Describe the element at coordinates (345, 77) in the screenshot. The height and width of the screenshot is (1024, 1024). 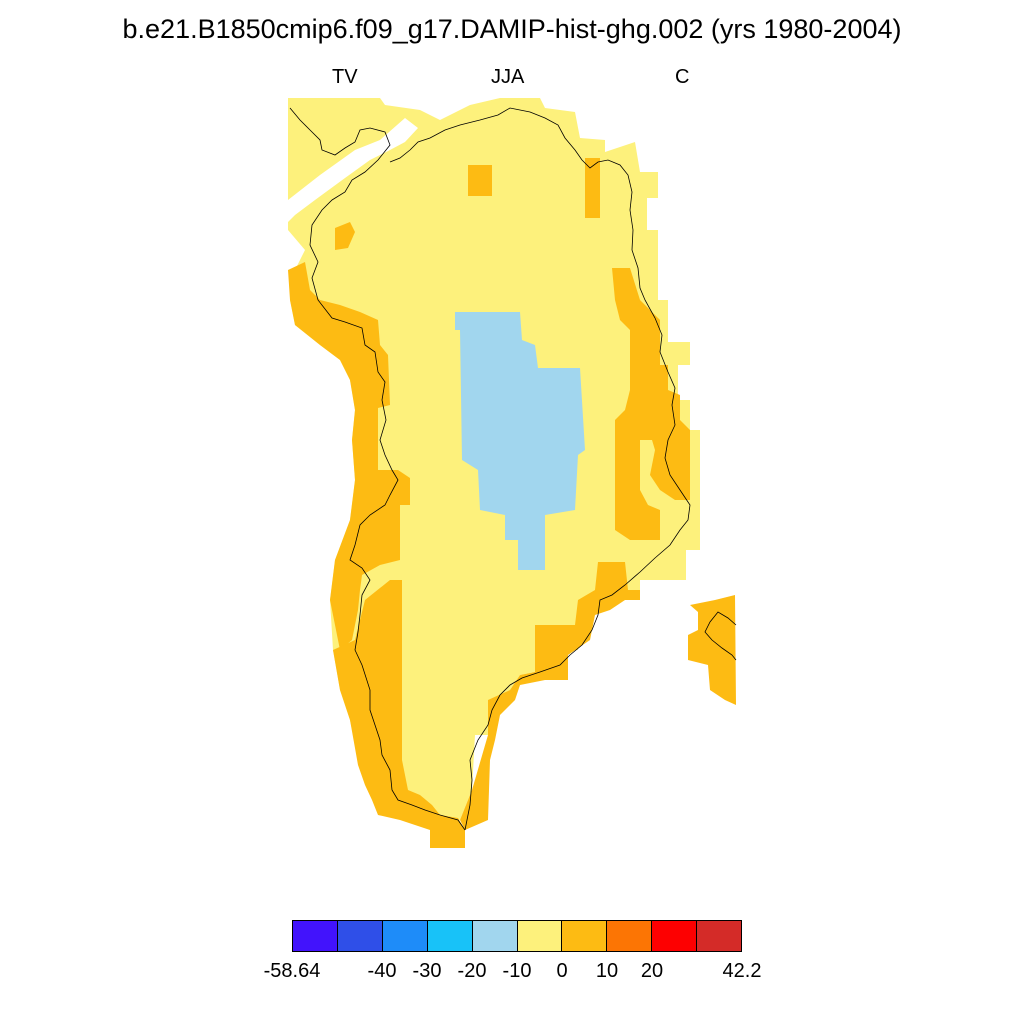
I see `variable-label: TV` at that location.